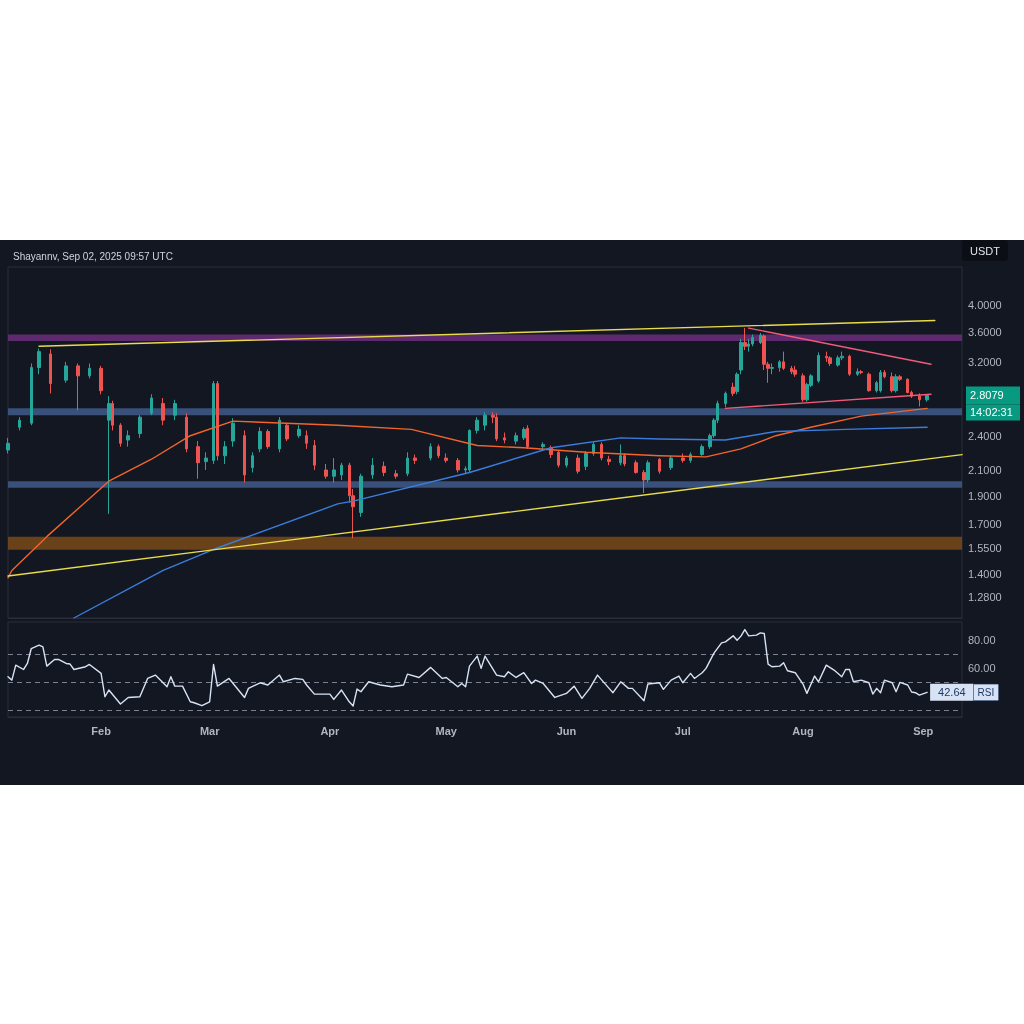 The height and width of the screenshot is (1024, 1024). I want to click on line-series, so click(467, 667).